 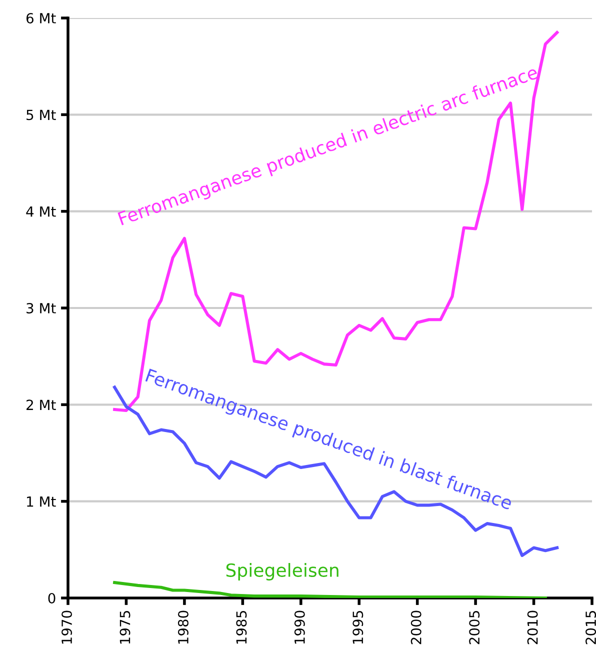 What do you see at coordinates (358, 627) in the screenshot?
I see `x-tick-label: 1995` at bounding box center [358, 627].